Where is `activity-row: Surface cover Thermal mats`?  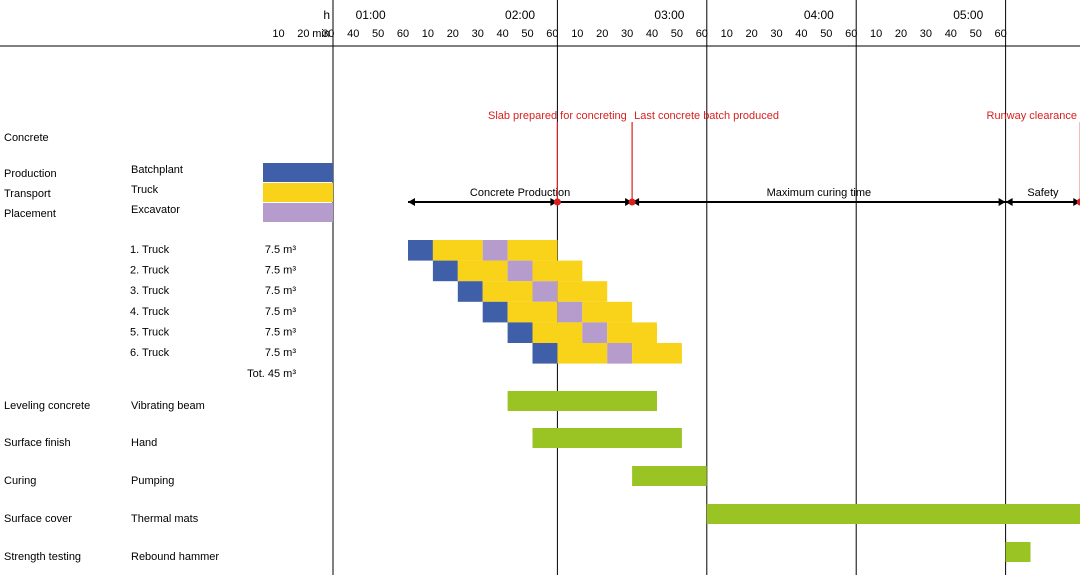
activity-row: Surface cover Thermal mats is located at coordinates (542, 514).